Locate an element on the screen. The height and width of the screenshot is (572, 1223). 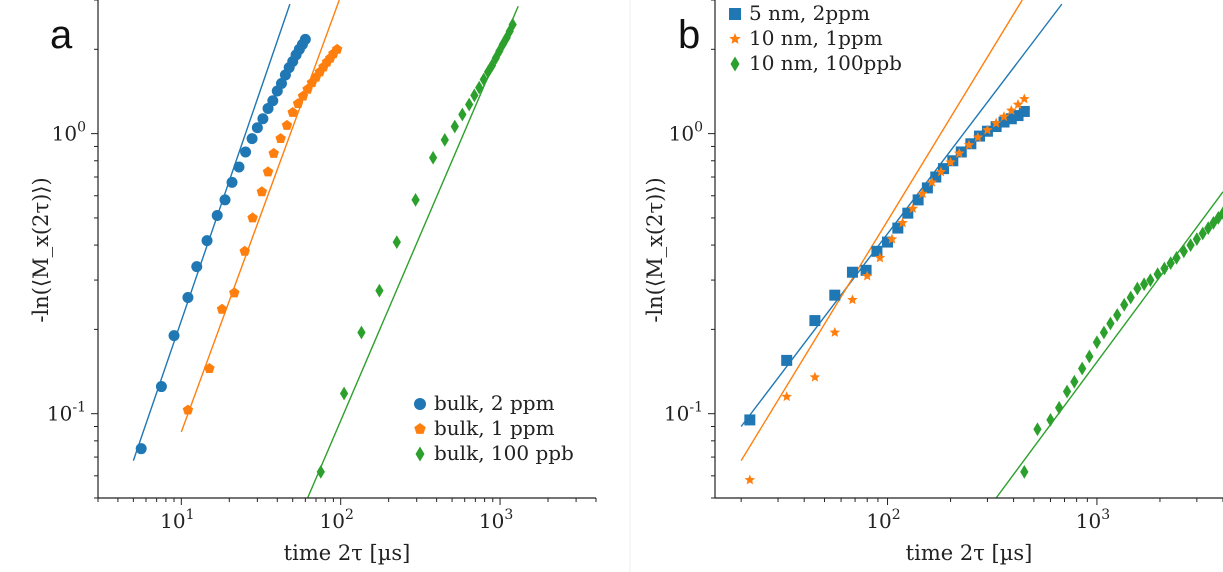
panel-a-x-axis-label: time 2τ [µs] is located at coordinates (347, 553).